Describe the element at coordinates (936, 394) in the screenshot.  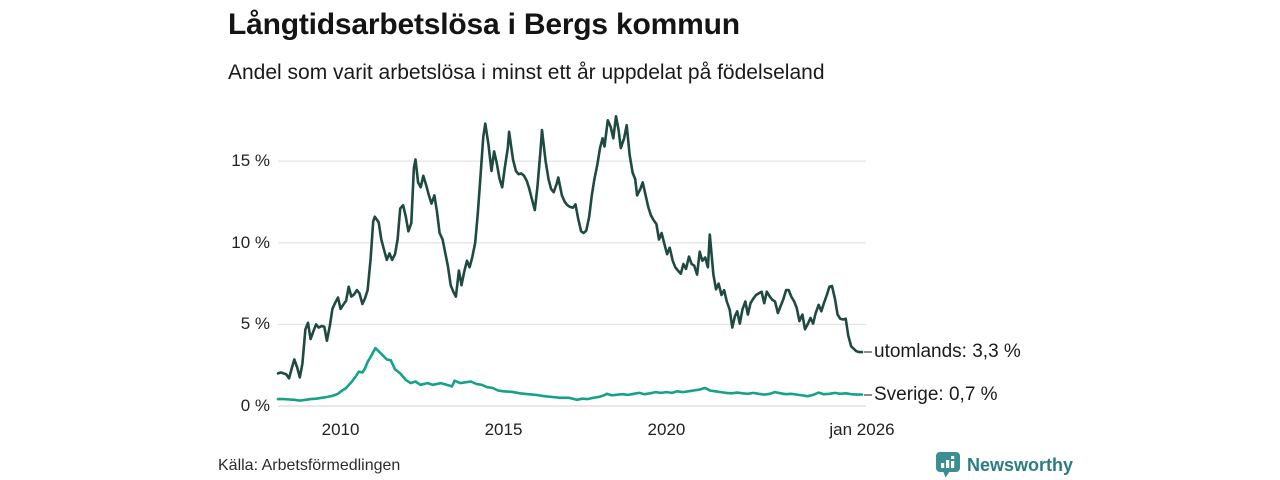
I see `legend-label-sverige: Sverige: 0,7 %` at that location.